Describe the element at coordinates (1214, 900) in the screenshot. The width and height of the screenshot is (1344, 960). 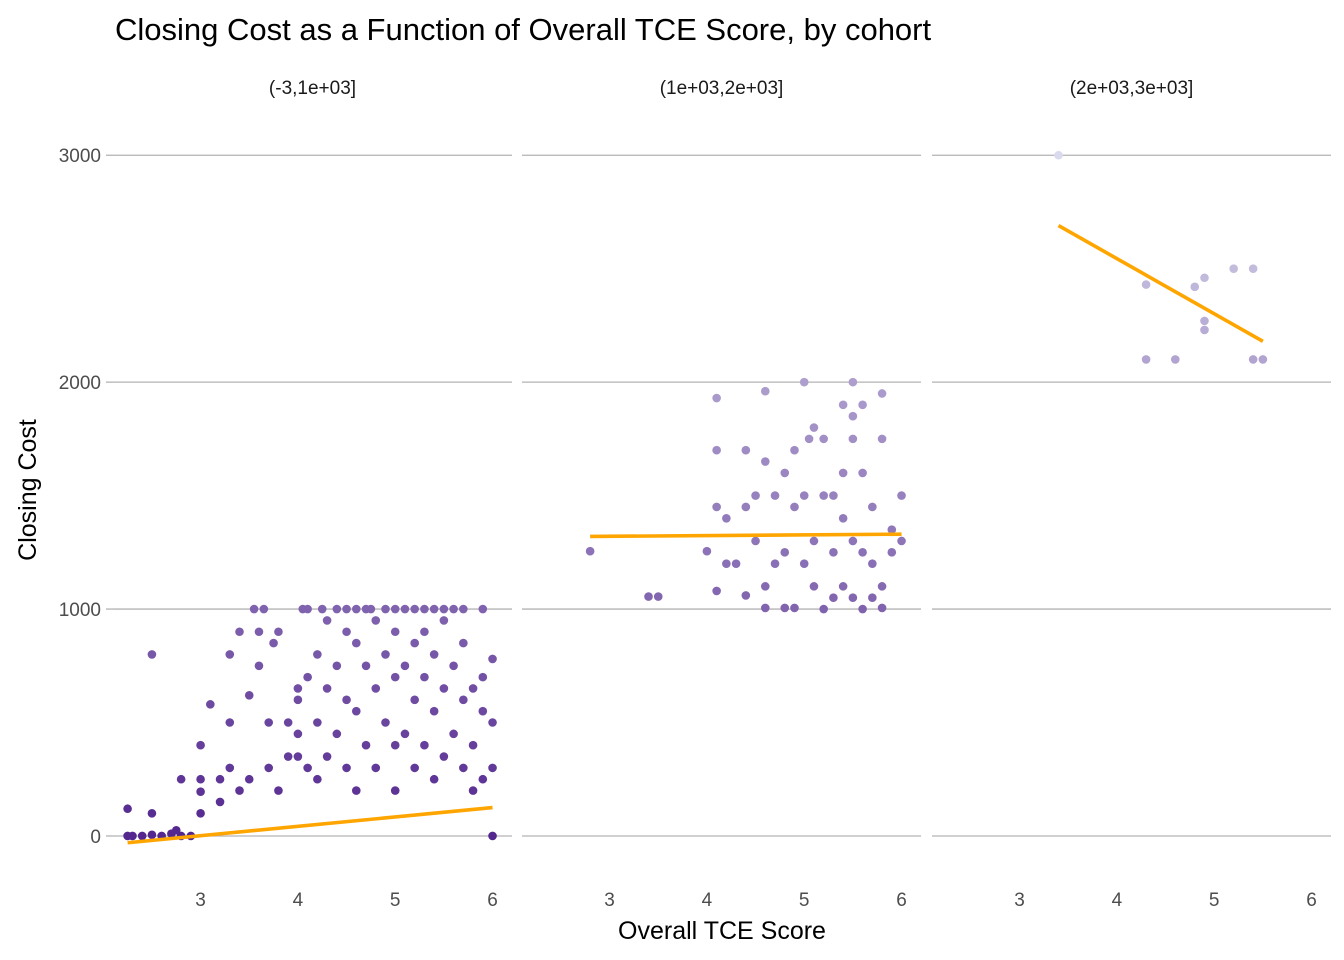
I see `x-tick-label: 5` at that location.